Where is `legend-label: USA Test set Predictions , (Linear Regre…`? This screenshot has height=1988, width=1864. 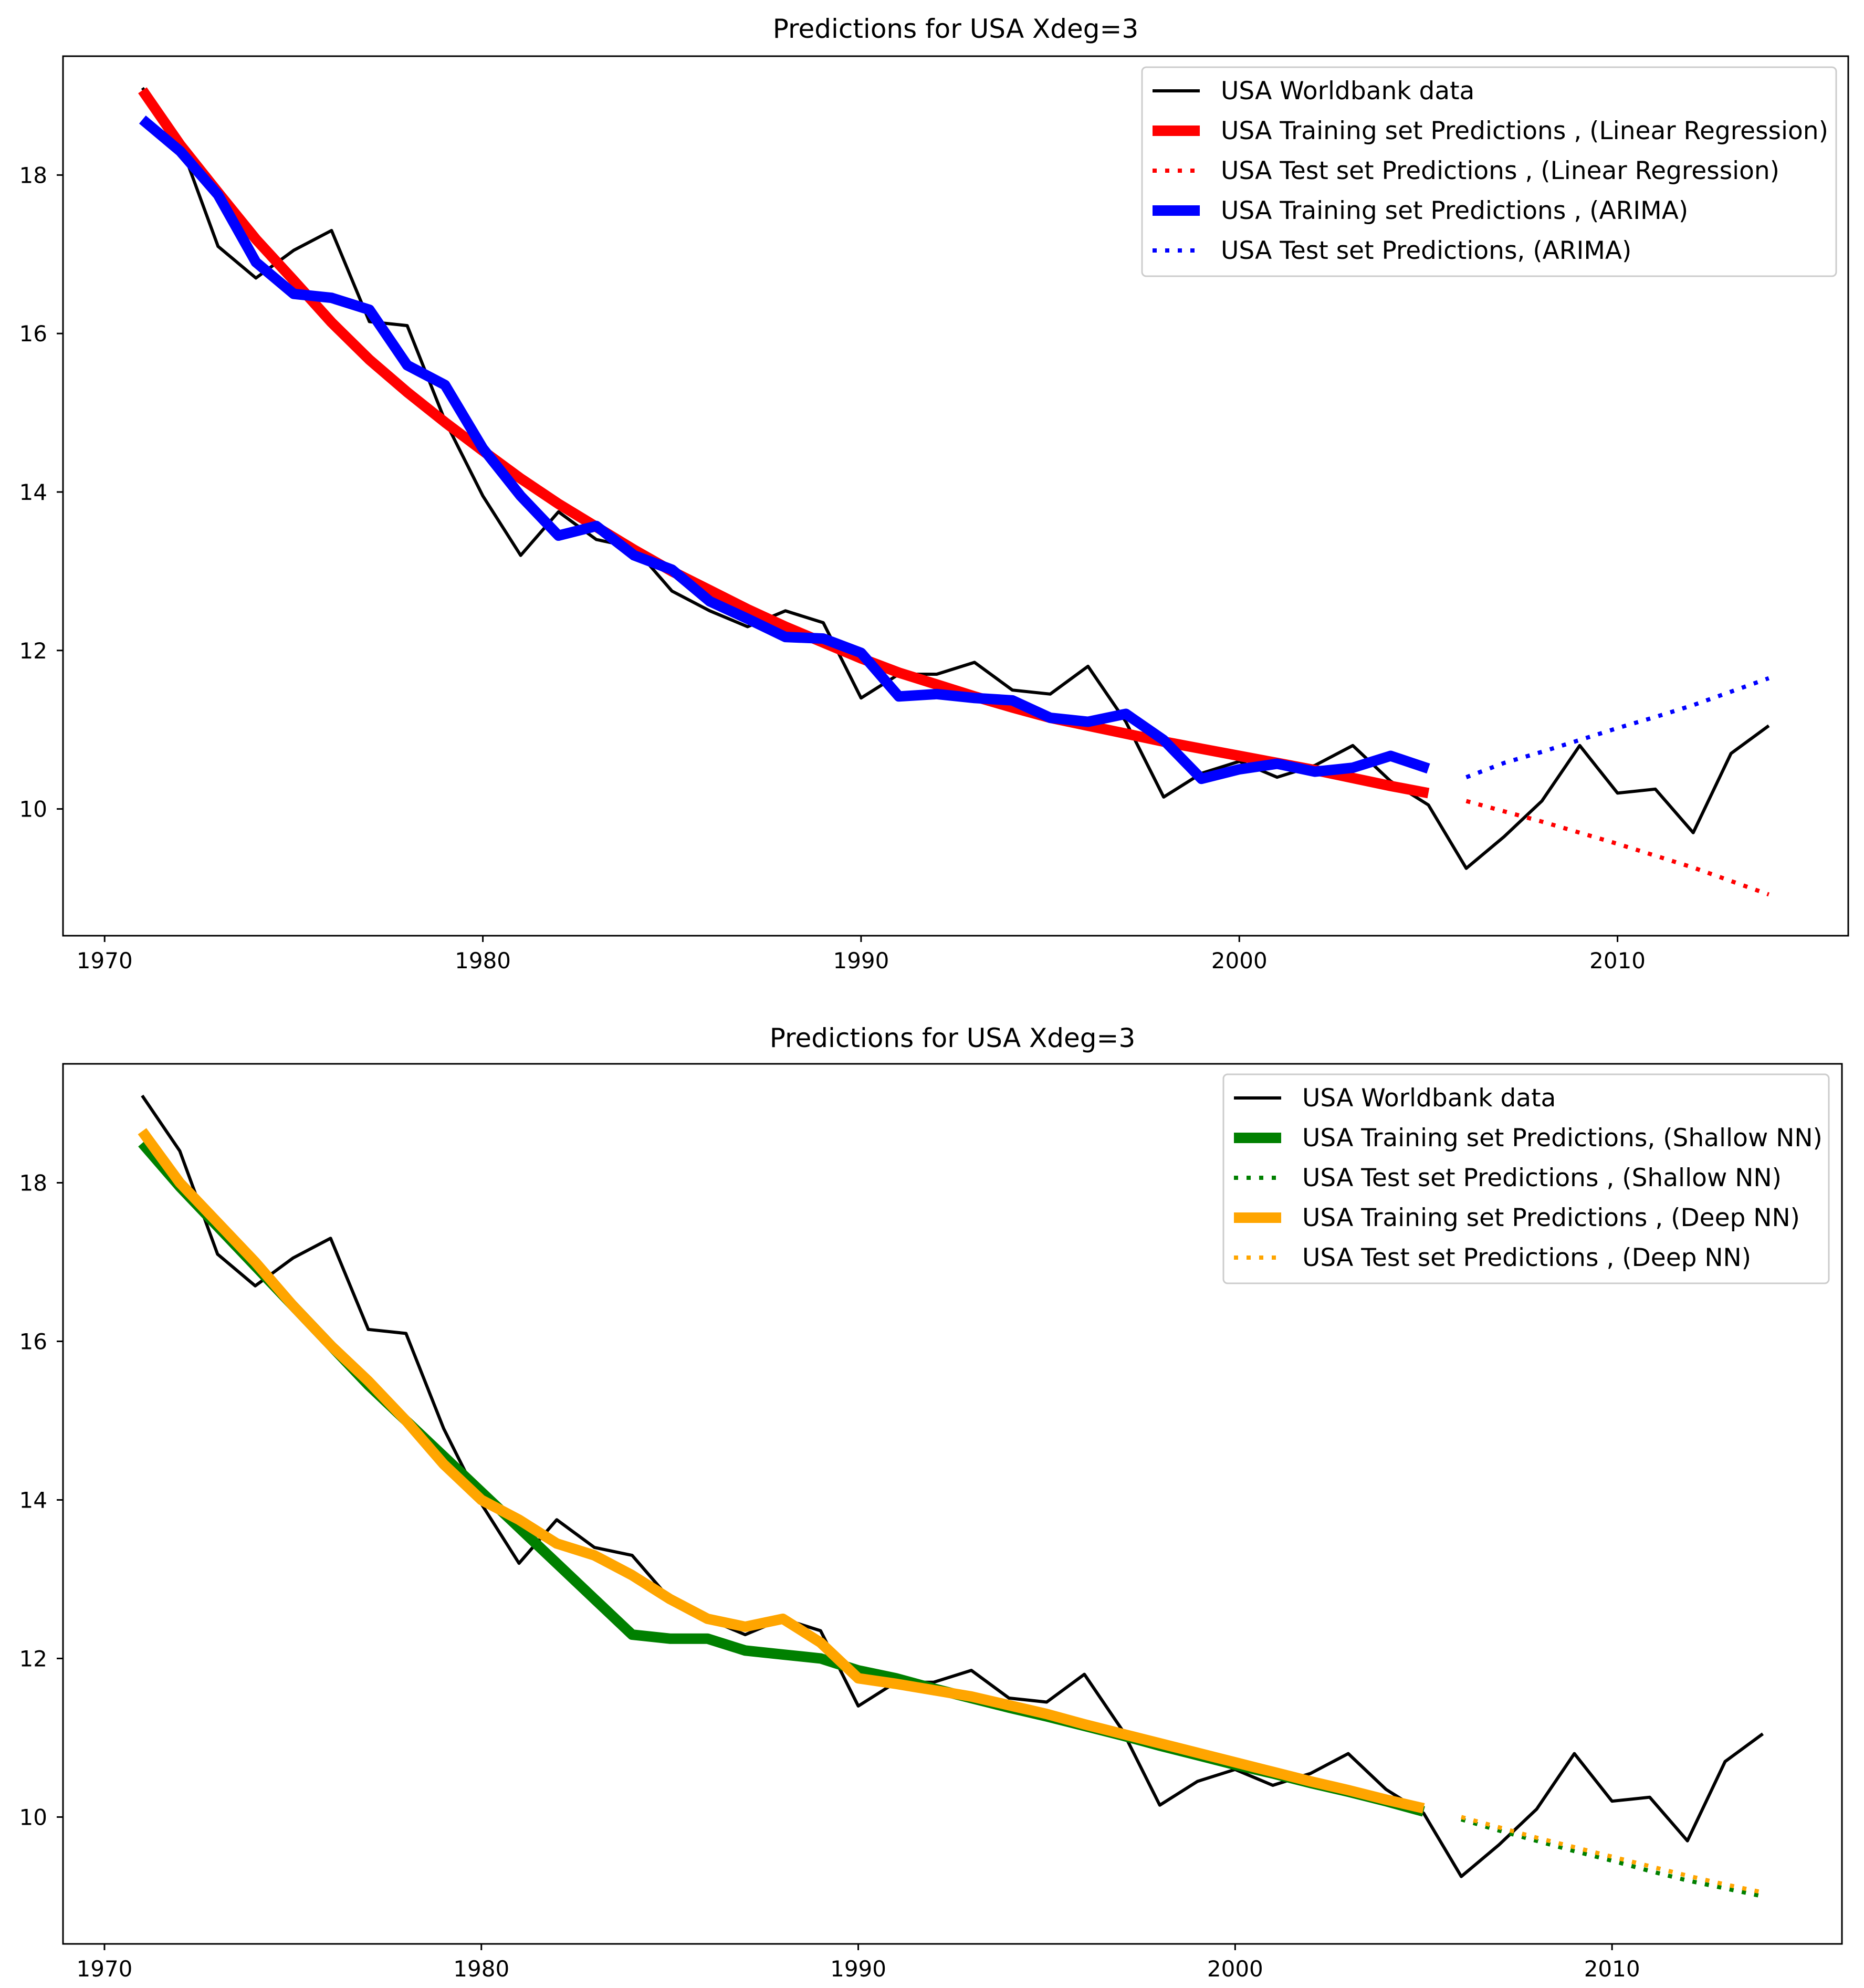 legend-label: USA Test set Predictions , (Linear Regre… is located at coordinates (1500, 171).